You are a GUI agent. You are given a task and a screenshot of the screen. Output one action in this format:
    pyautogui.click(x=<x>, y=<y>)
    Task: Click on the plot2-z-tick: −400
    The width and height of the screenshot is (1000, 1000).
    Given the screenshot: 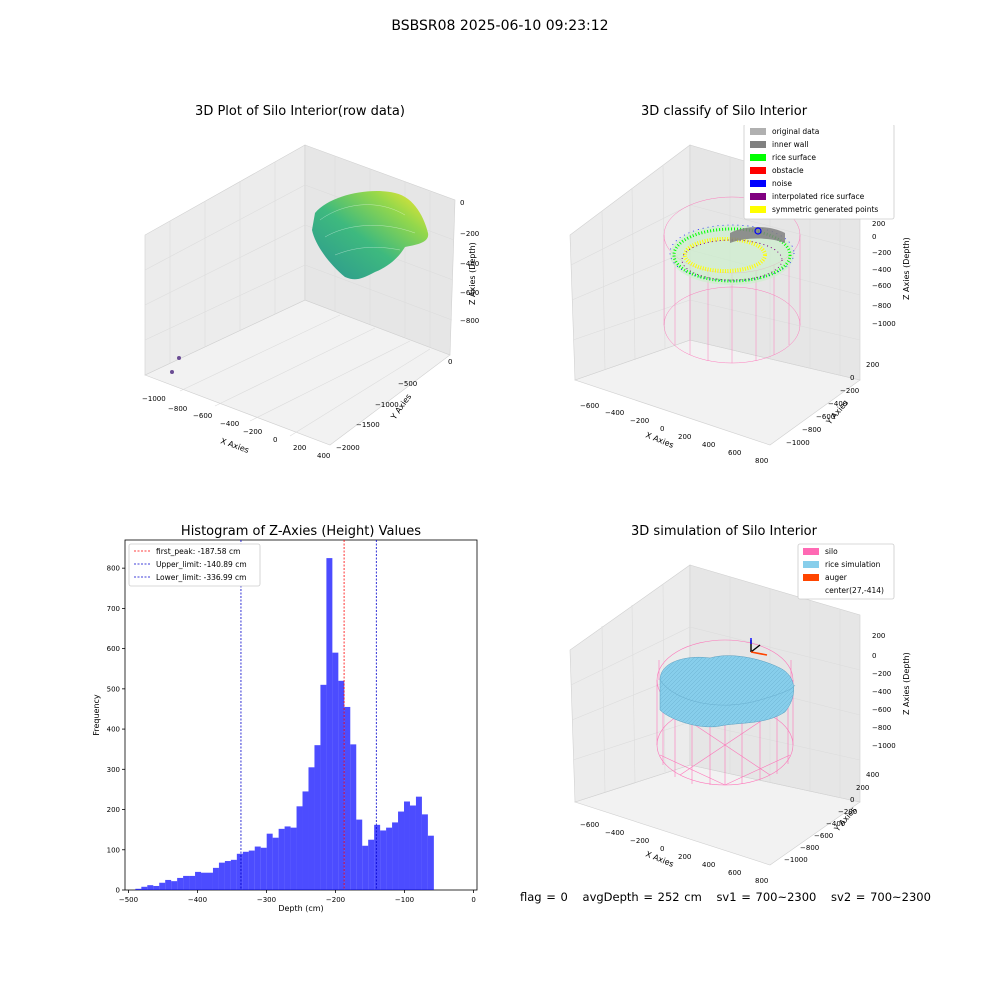 What is the action you would take?
    pyautogui.click(x=881, y=270)
    